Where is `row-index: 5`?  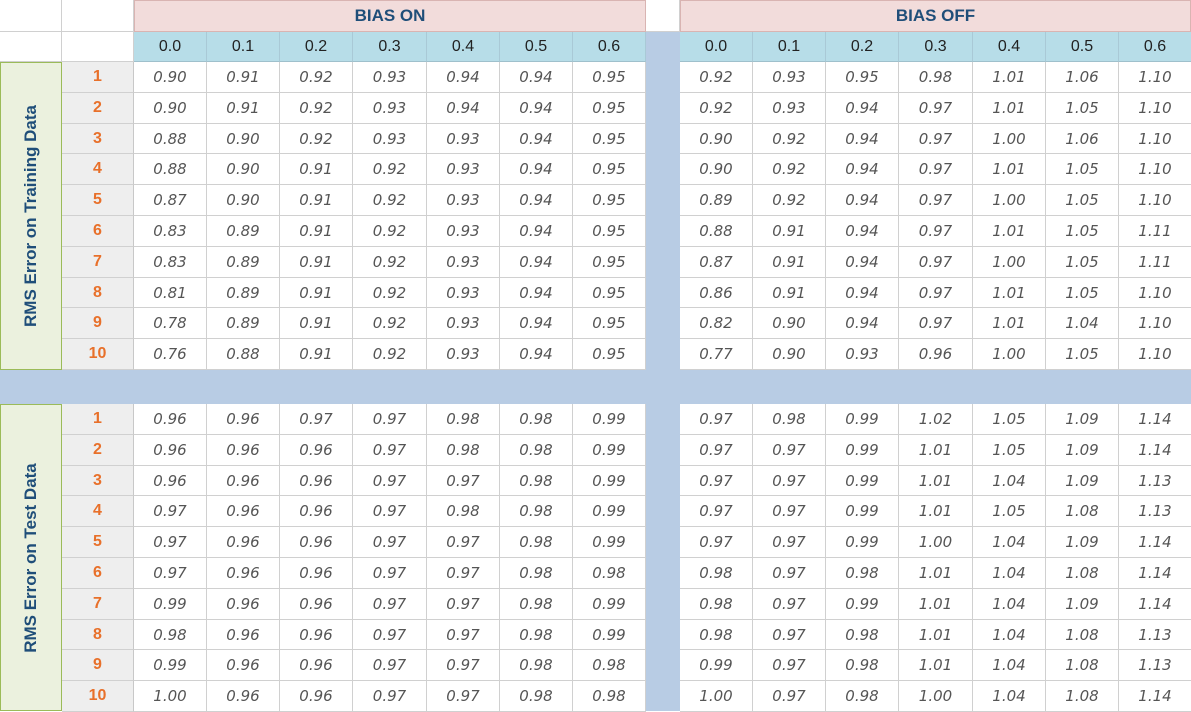
row-index: 5 is located at coordinates (98, 200).